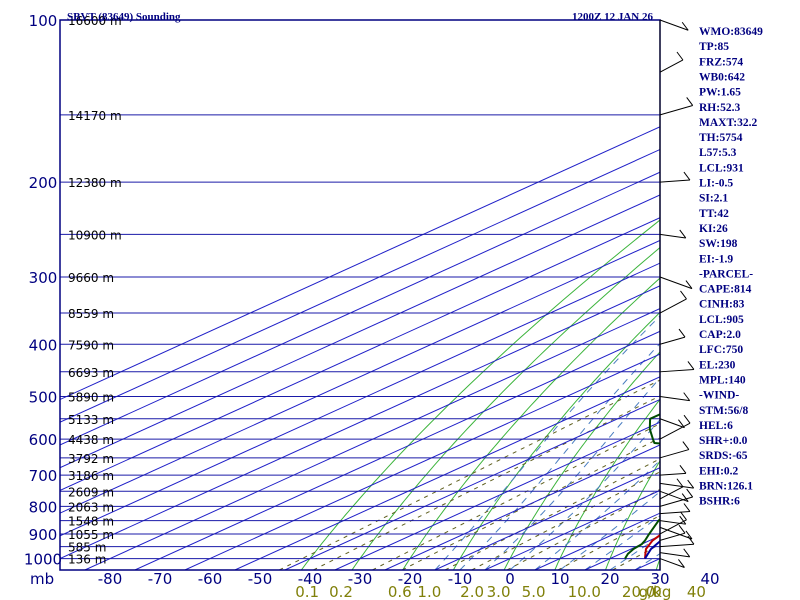  I want to click on wind-barbs, so click(677, 294).